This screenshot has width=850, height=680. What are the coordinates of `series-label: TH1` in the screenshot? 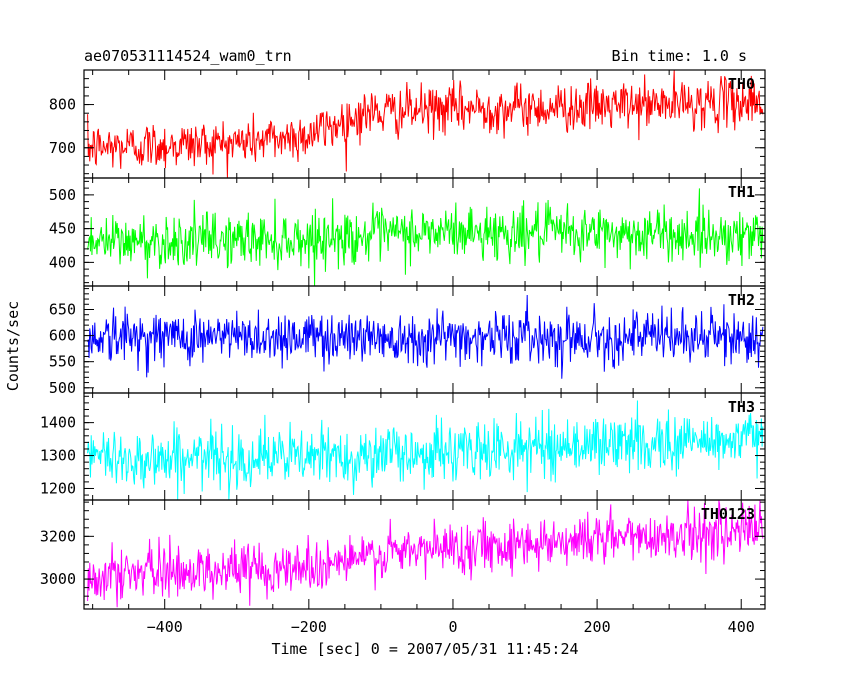 It's located at (741, 192).